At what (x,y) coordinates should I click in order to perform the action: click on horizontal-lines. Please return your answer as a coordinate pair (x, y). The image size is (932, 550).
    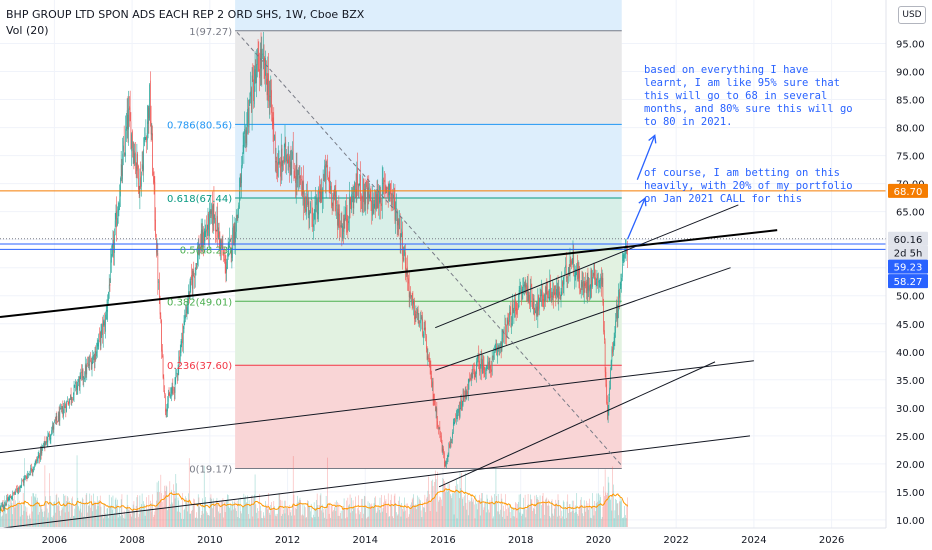
    Looking at the image, I should click on (443, 220).